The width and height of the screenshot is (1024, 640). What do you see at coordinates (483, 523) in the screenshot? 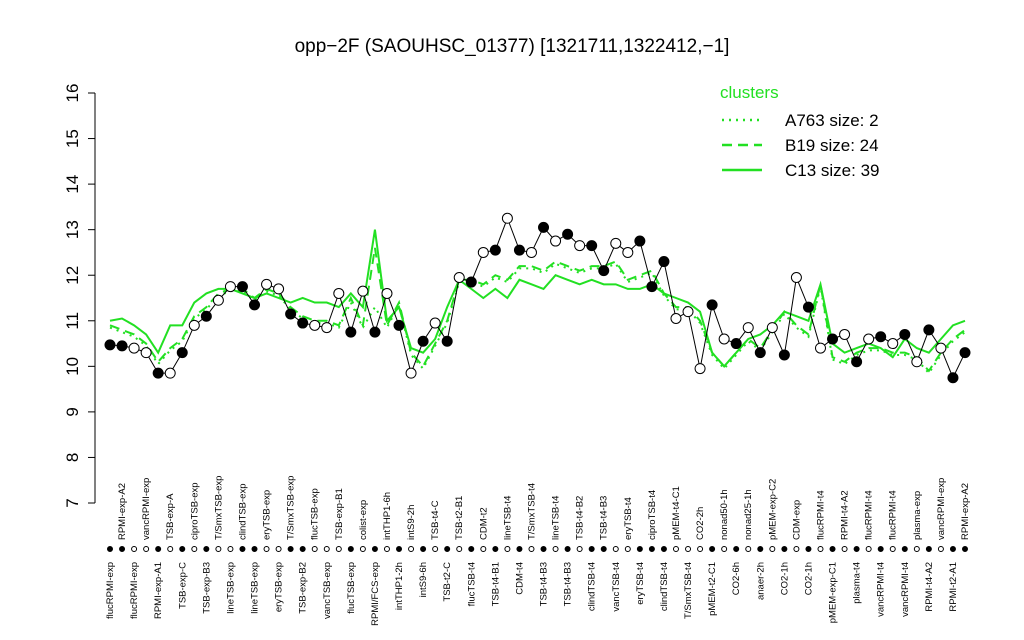
I see `x-tick-label: CDM-t2` at bounding box center [483, 523].